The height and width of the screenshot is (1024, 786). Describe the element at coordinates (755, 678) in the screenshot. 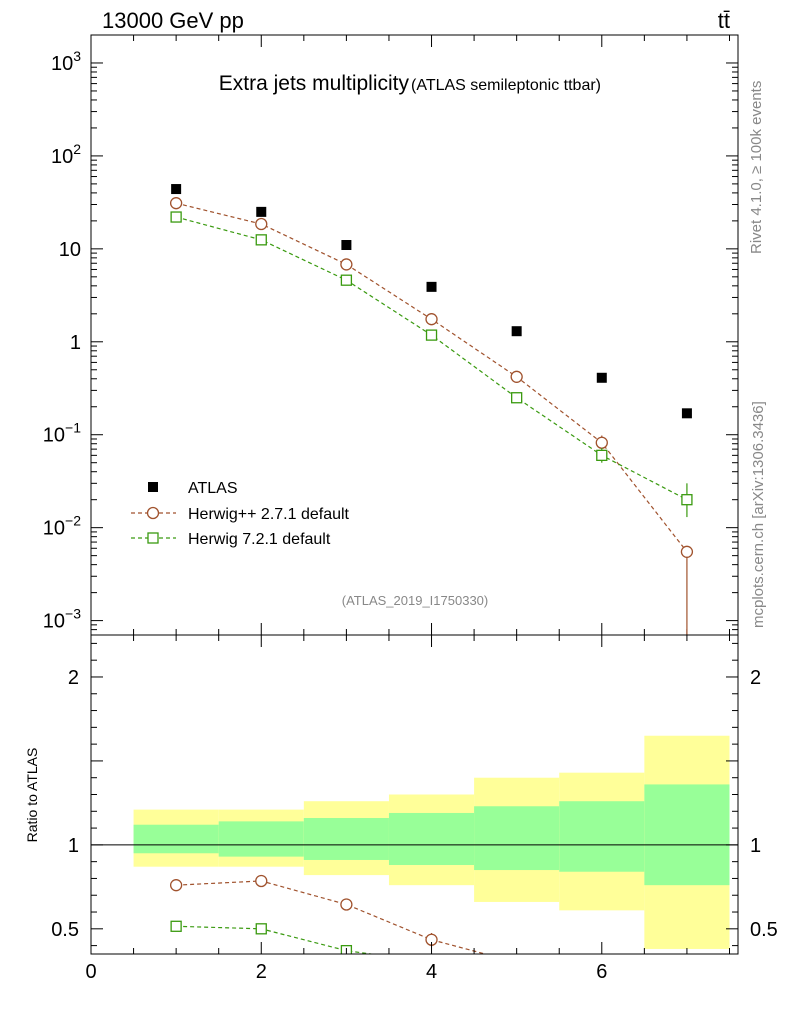

I see `ratio-y-tick-label-right: 2` at that location.